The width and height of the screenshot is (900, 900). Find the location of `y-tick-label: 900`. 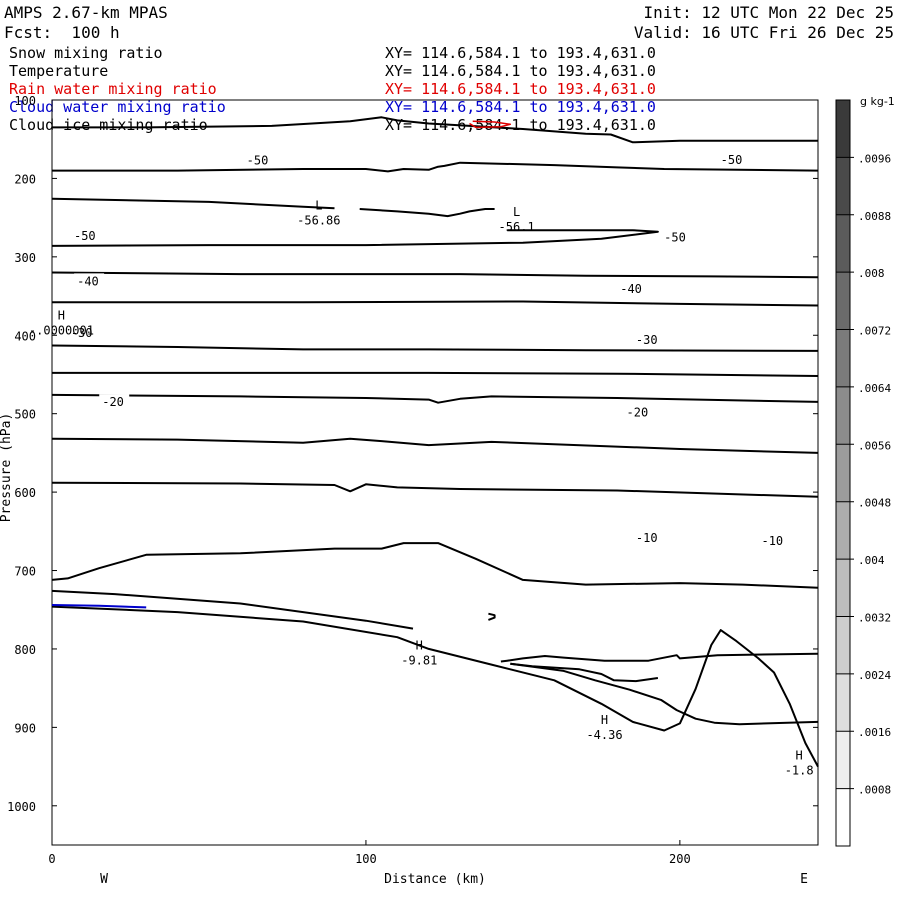

y-tick-label: 900 is located at coordinates (25, 728).